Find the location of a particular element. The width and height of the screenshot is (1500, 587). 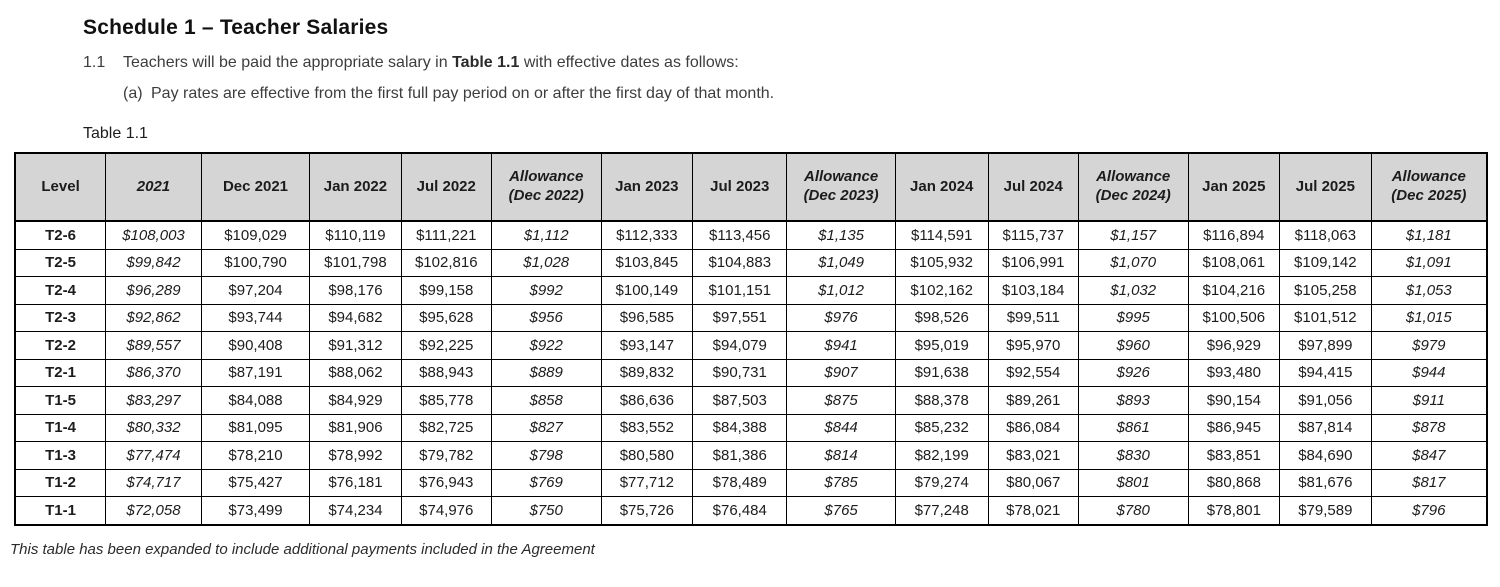

salary-cell: $817 is located at coordinates (1429, 482).